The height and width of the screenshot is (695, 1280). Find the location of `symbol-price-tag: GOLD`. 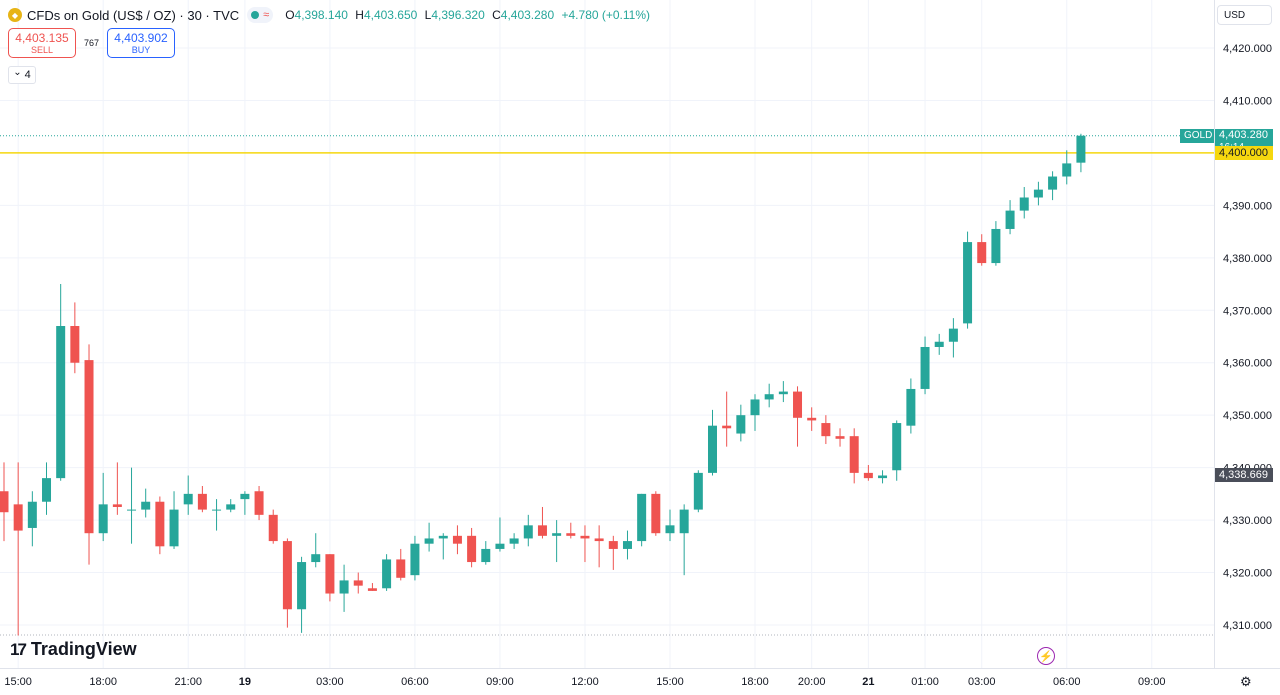

symbol-price-tag: GOLD is located at coordinates (1197, 135).